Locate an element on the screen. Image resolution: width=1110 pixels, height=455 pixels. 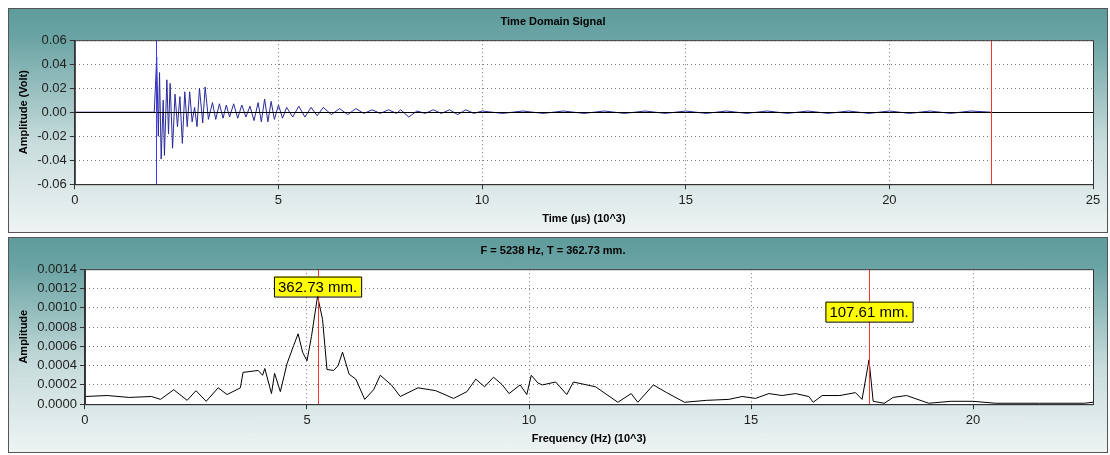
y-tick-label: 0.0014 is located at coordinates (57, 268).